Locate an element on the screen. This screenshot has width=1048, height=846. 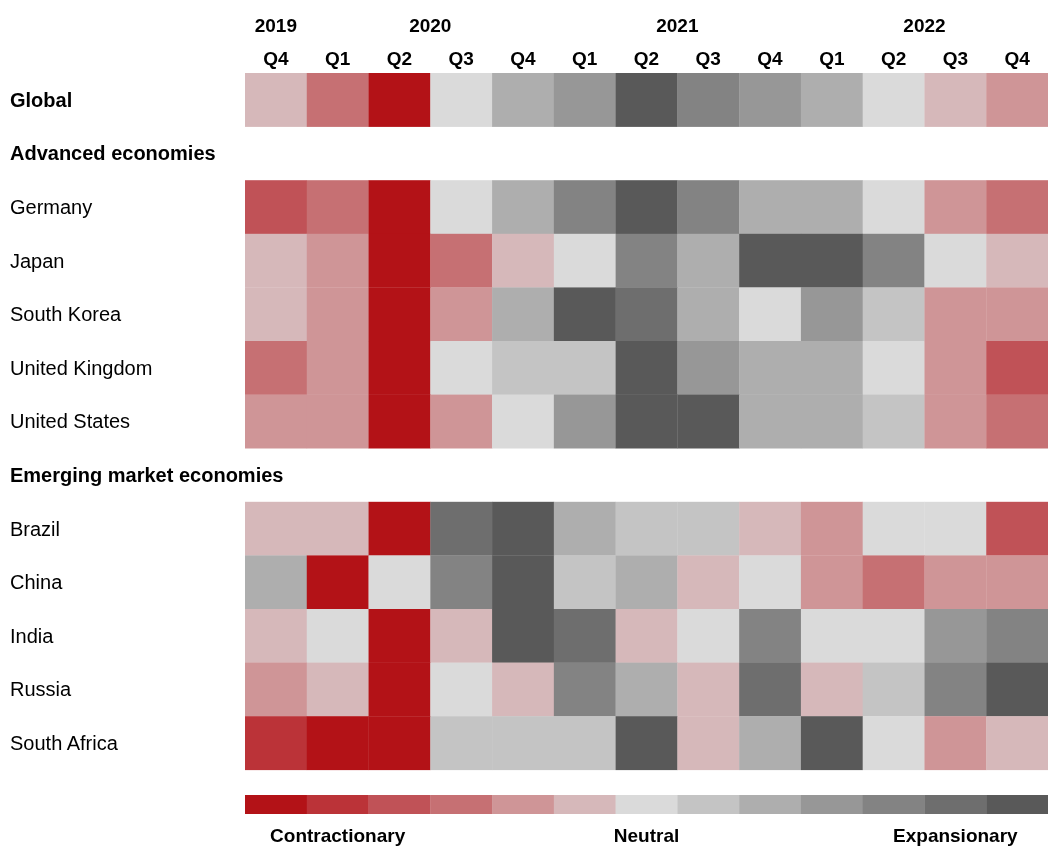
y-tick-label: Advanced economies is located at coordinates (113, 153).